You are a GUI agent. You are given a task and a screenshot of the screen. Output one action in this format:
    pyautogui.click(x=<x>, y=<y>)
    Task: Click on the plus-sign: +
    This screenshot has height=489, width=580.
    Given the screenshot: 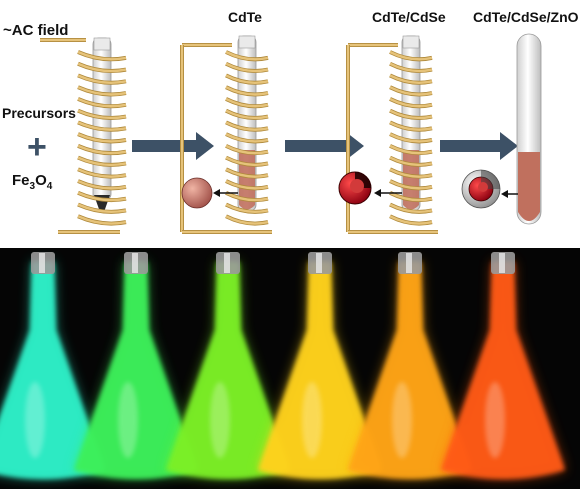 What is the action you would take?
    pyautogui.click(x=37, y=147)
    